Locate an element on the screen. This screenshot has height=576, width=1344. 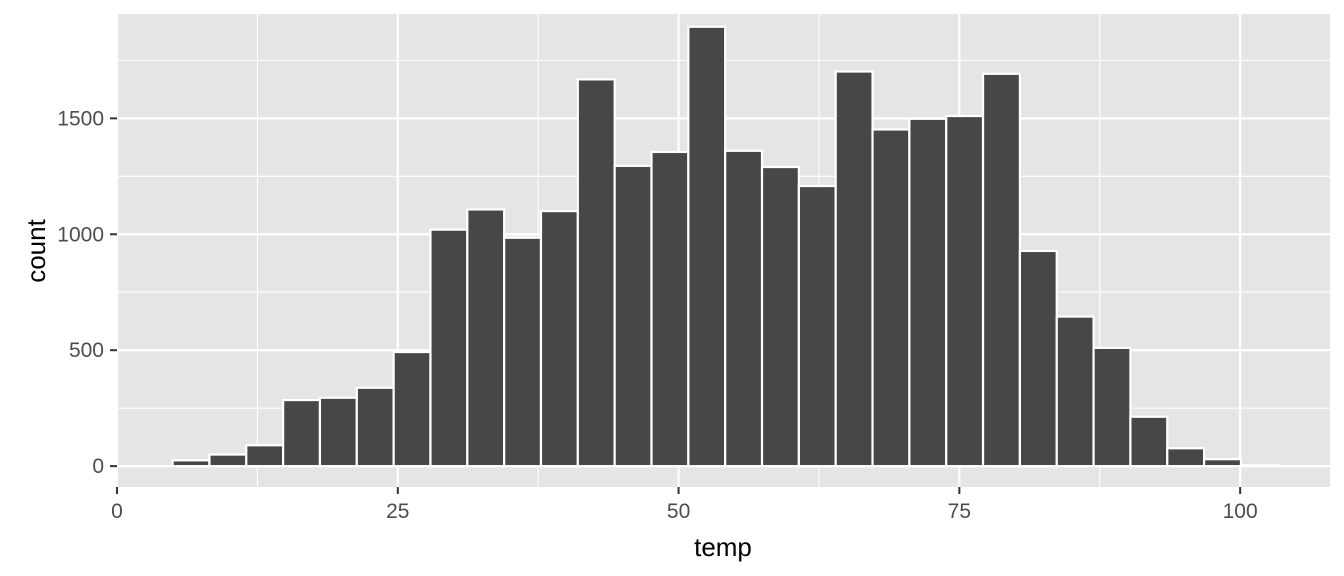
x-tick-label: 75 is located at coordinates (959, 511).